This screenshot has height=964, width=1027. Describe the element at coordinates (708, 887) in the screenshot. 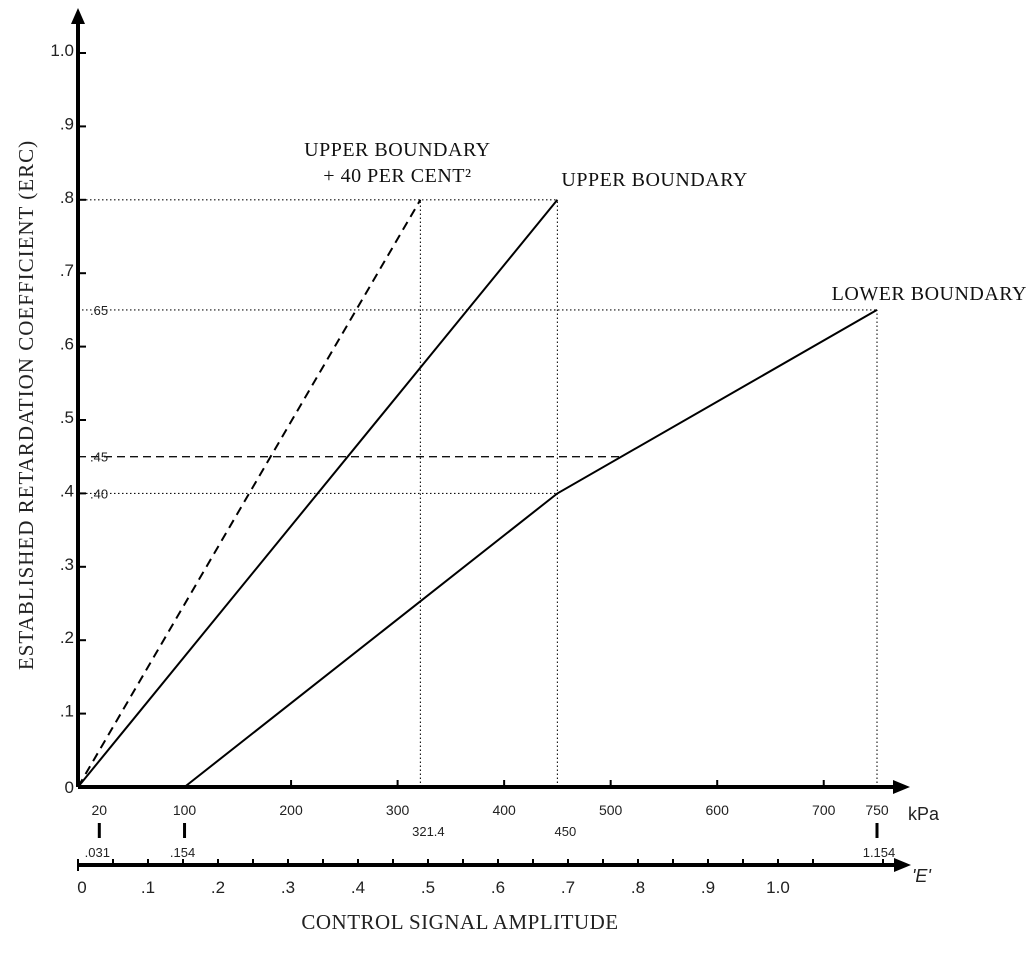

I see `e-axis-tick-label: .9` at that location.